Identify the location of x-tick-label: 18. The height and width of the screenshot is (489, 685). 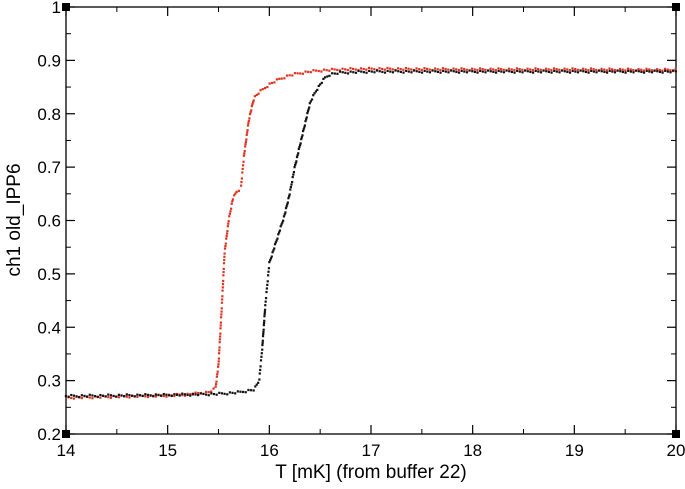
(472, 450).